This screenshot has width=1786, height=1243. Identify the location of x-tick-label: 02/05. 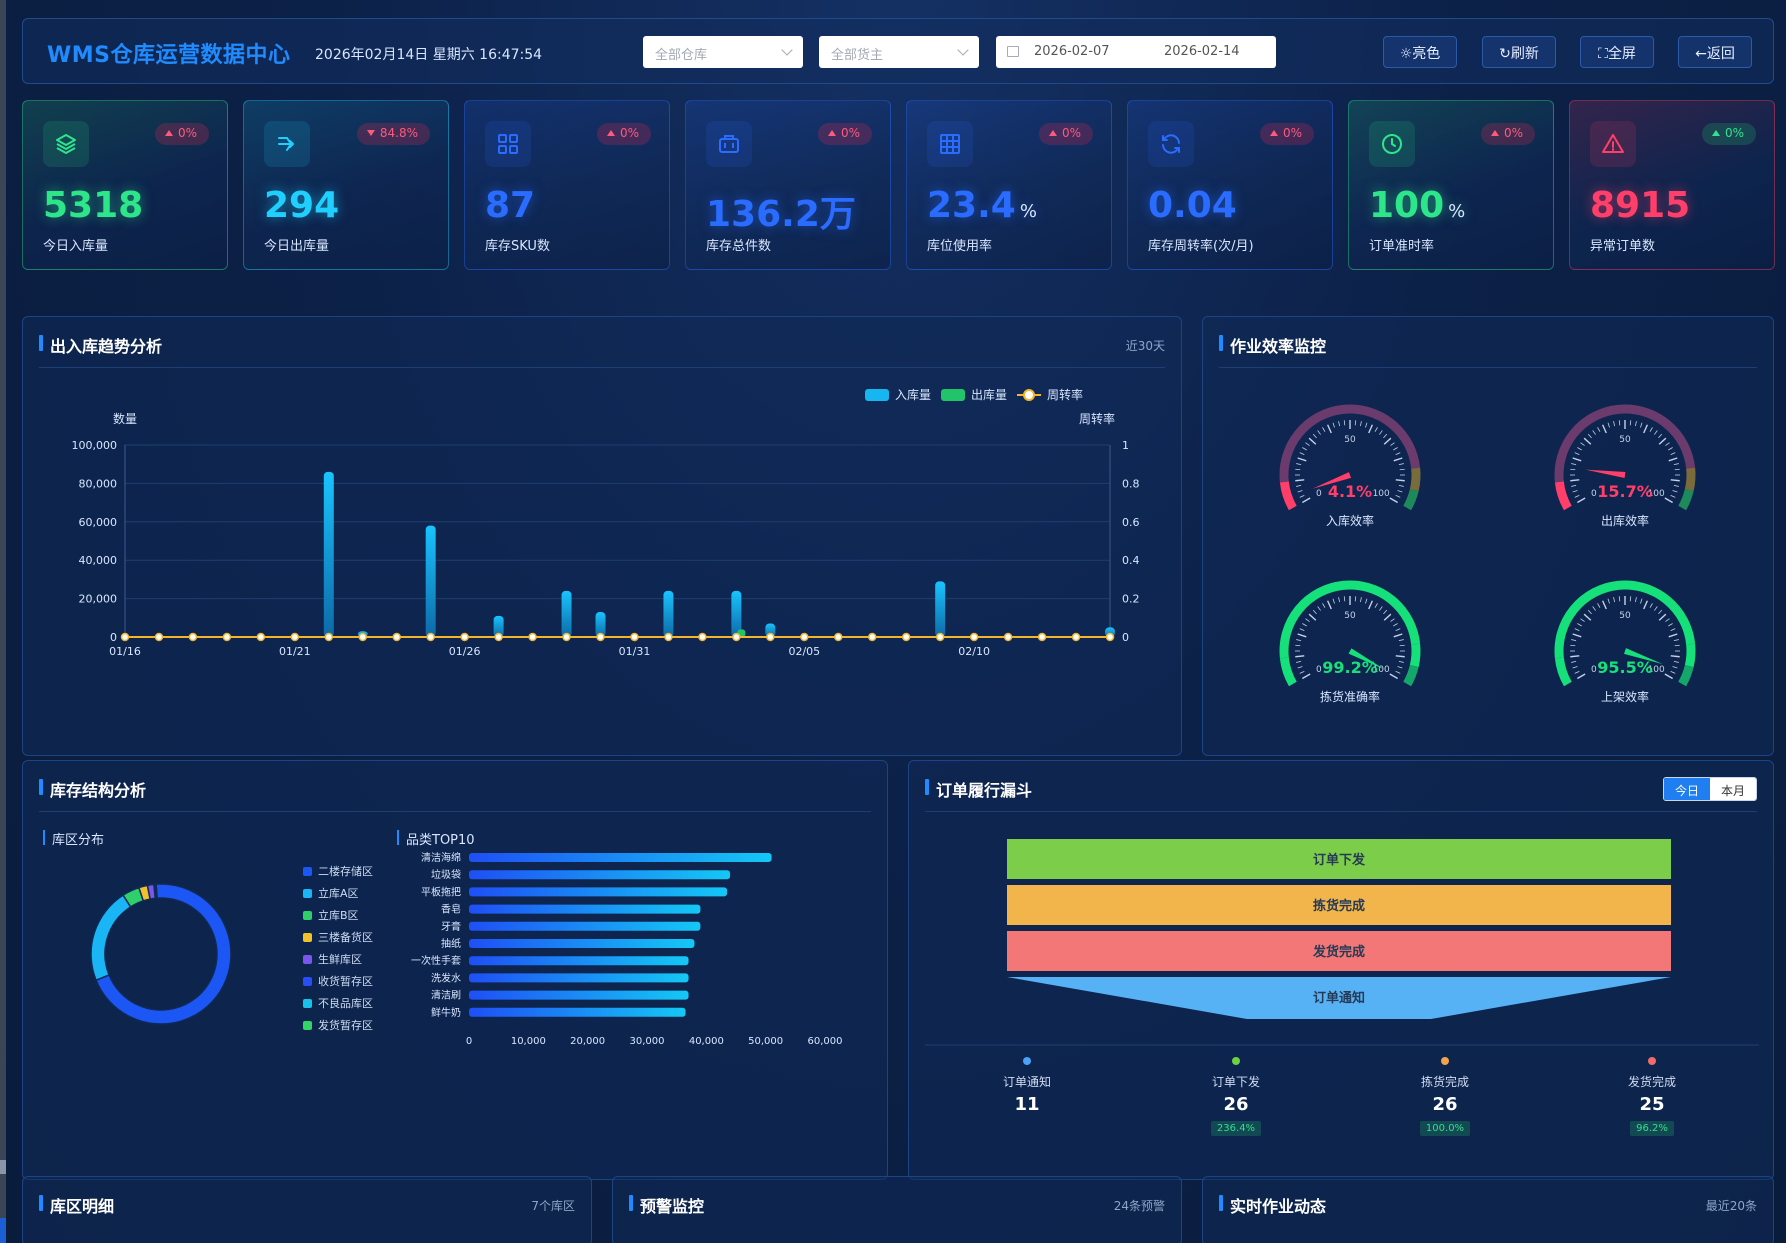
(804, 651).